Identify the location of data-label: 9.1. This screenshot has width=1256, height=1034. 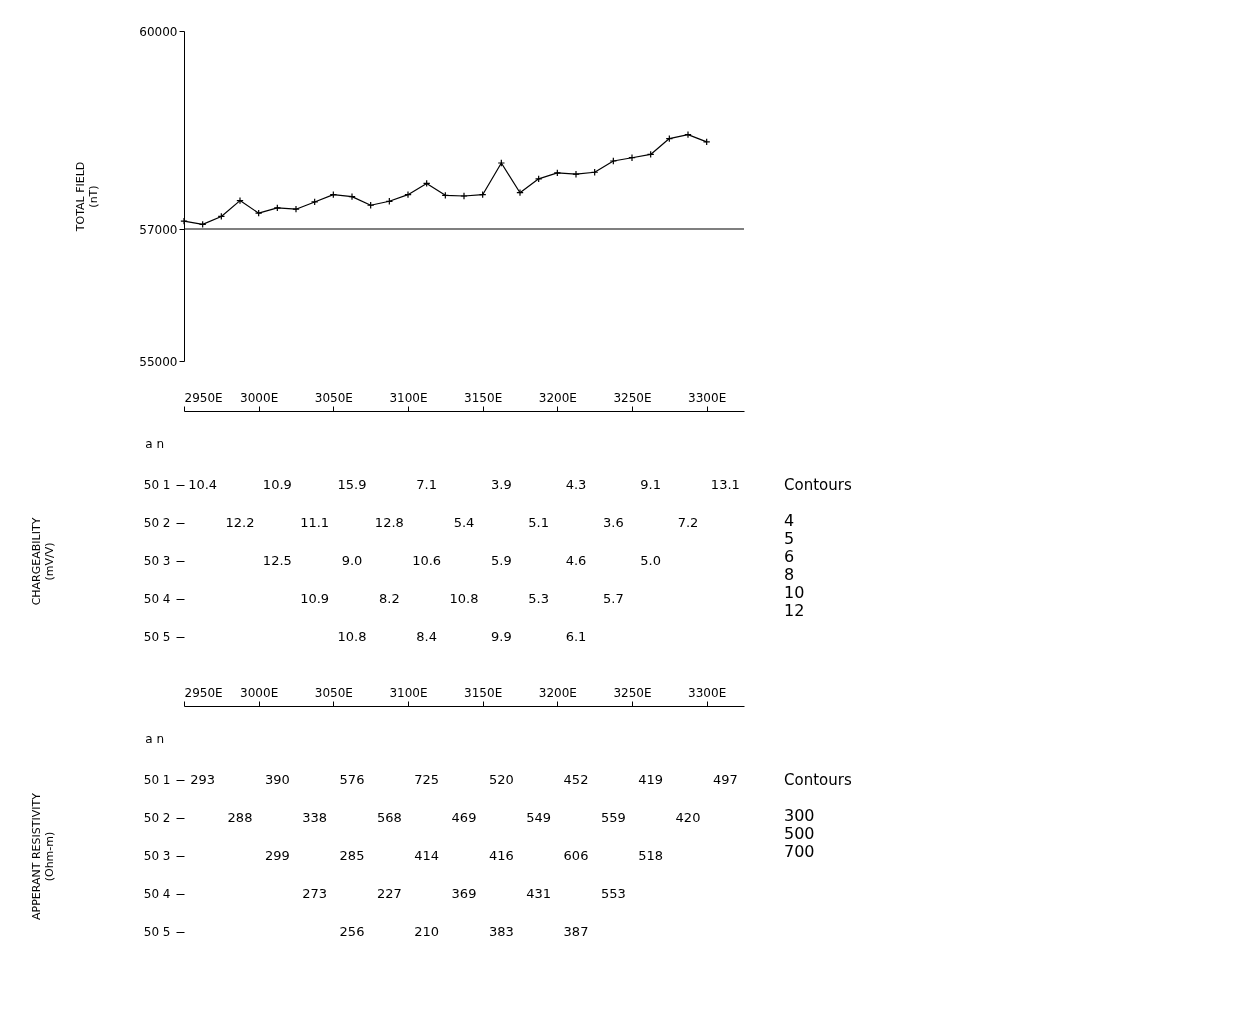
(651, 484).